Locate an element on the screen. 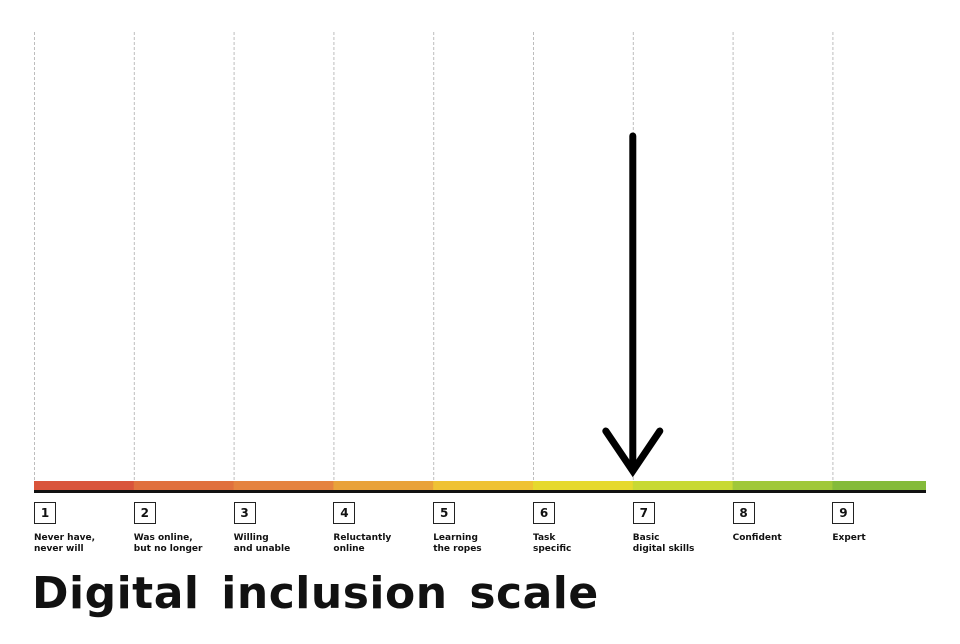 The height and width of the screenshot is (644, 960). stage-label-1: Never have, never will is located at coordinates (65, 543).